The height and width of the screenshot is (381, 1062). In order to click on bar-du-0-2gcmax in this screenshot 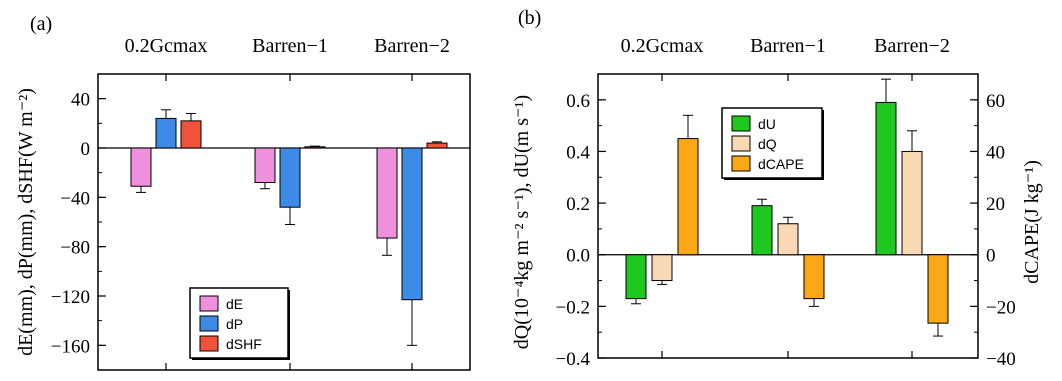, I will do `click(636, 277)`.